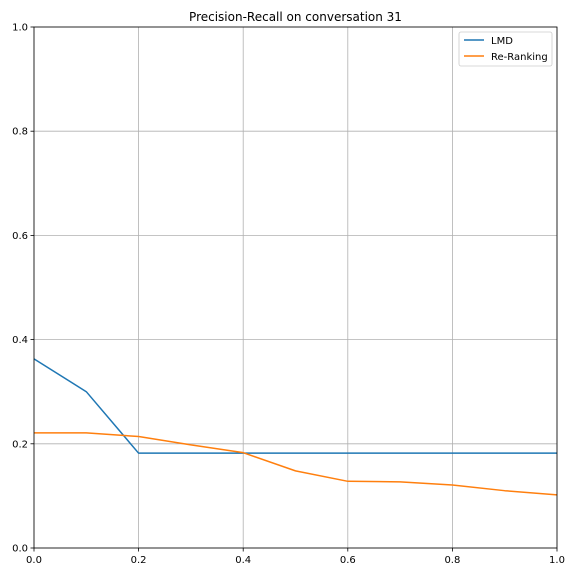 This screenshot has width=576, height=576. What do you see at coordinates (20, 236) in the screenshot?
I see `y-tick-label: 0.6` at bounding box center [20, 236].